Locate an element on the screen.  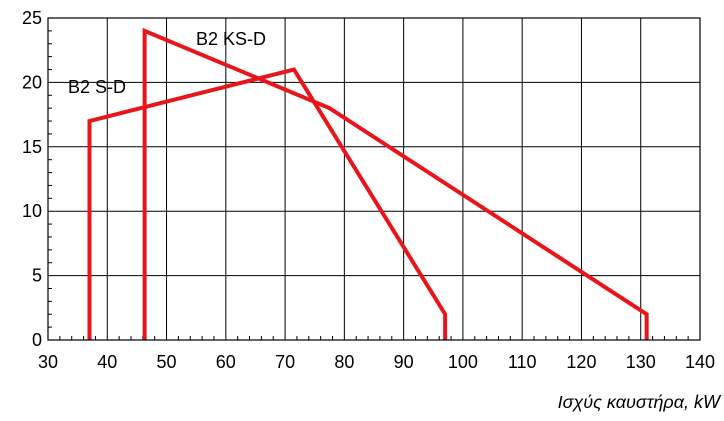
x-tick-label: 80 is located at coordinates (344, 362).